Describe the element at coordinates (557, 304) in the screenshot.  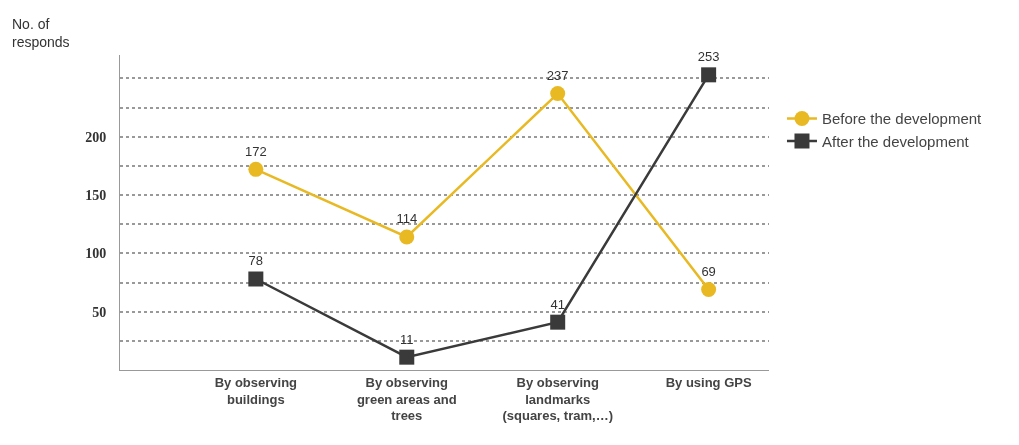
I see `data-label: 41` at that location.